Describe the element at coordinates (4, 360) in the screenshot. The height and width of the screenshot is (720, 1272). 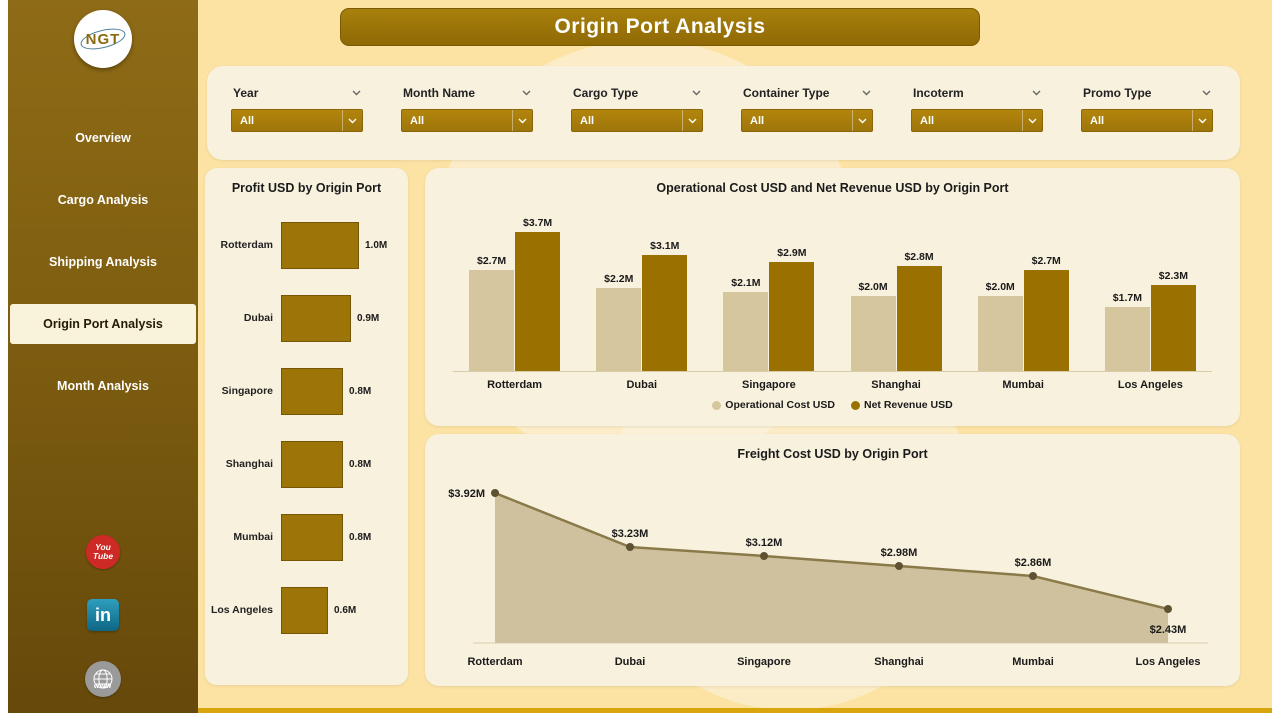
I see `left-edge` at that location.